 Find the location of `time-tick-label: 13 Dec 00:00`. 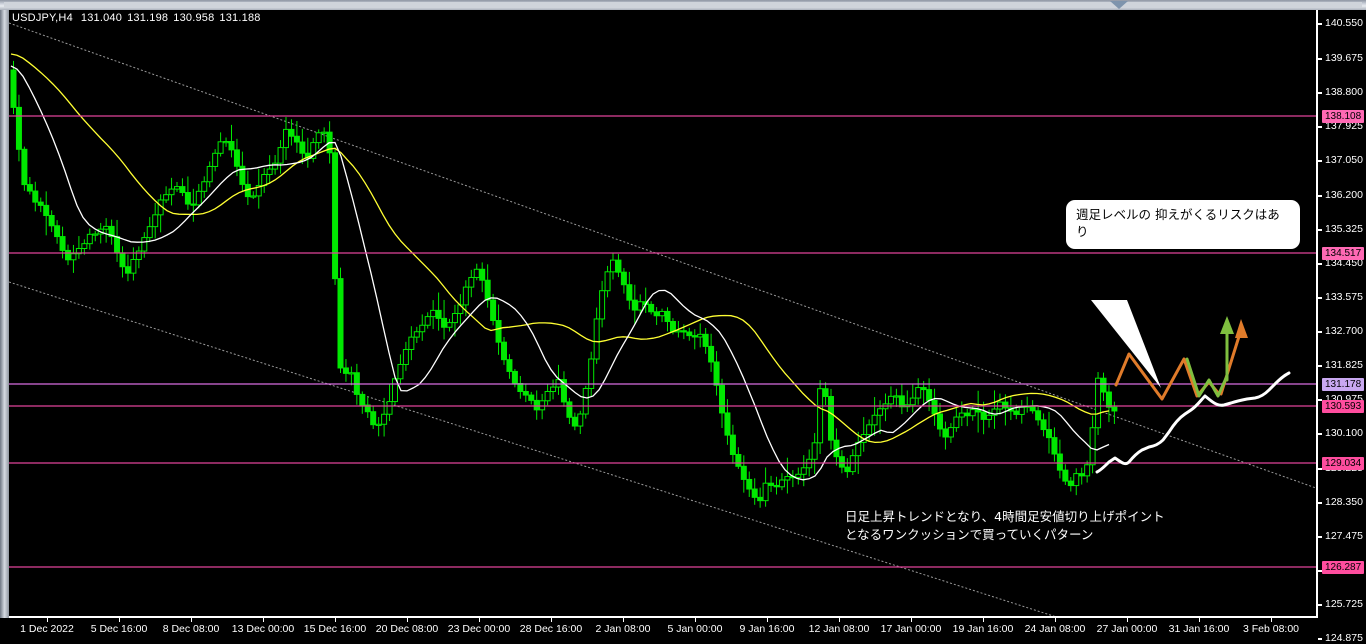

time-tick-label: 13 Dec 00:00 is located at coordinates (263, 629).